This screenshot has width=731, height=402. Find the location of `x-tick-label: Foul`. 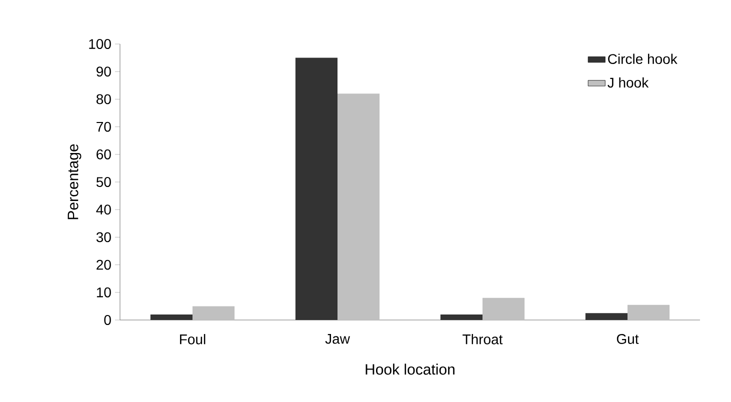

x-tick-label: Foul is located at coordinates (193, 339).